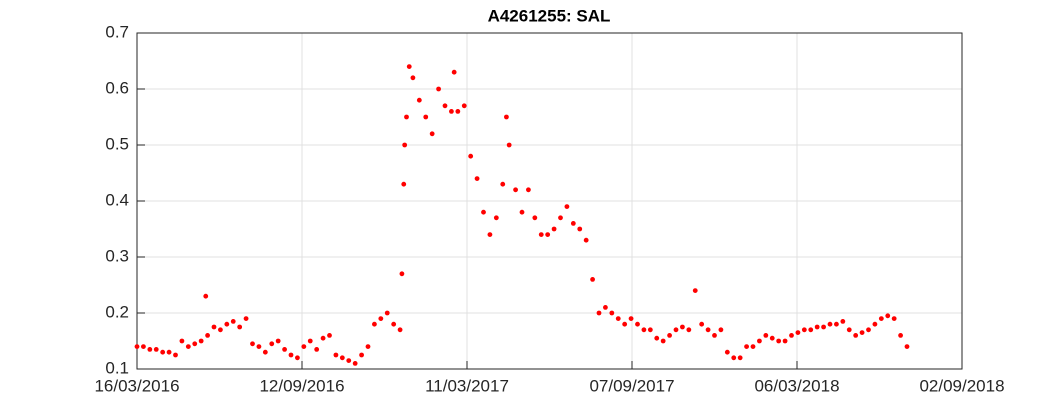 This screenshot has width=1063, height=413. What do you see at coordinates (117, 311) in the screenshot?
I see `y-tick-label: 0.2` at bounding box center [117, 311].